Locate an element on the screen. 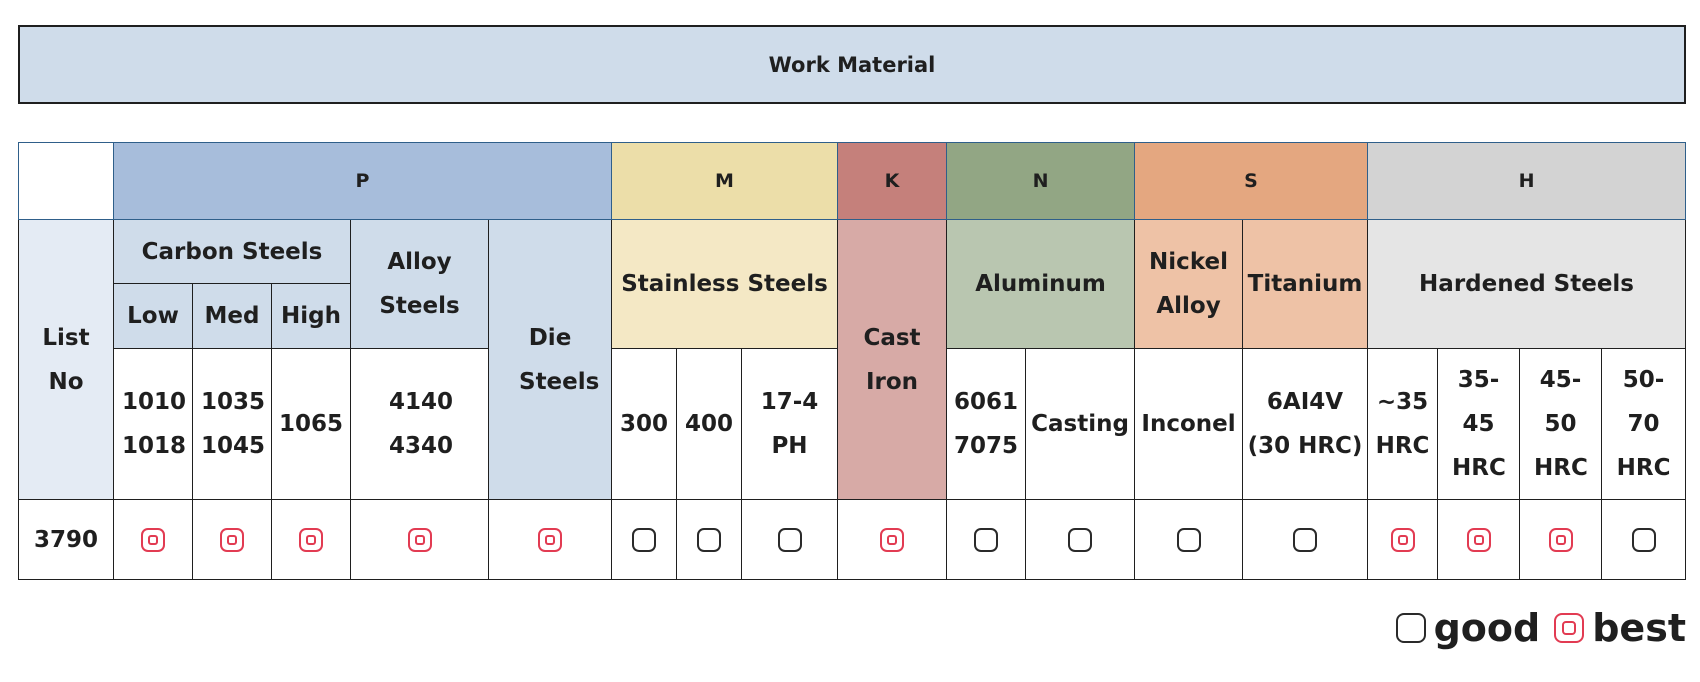 This screenshot has height=682, width=1700. work-material-title: Work Material is located at coordinates (852, 64).